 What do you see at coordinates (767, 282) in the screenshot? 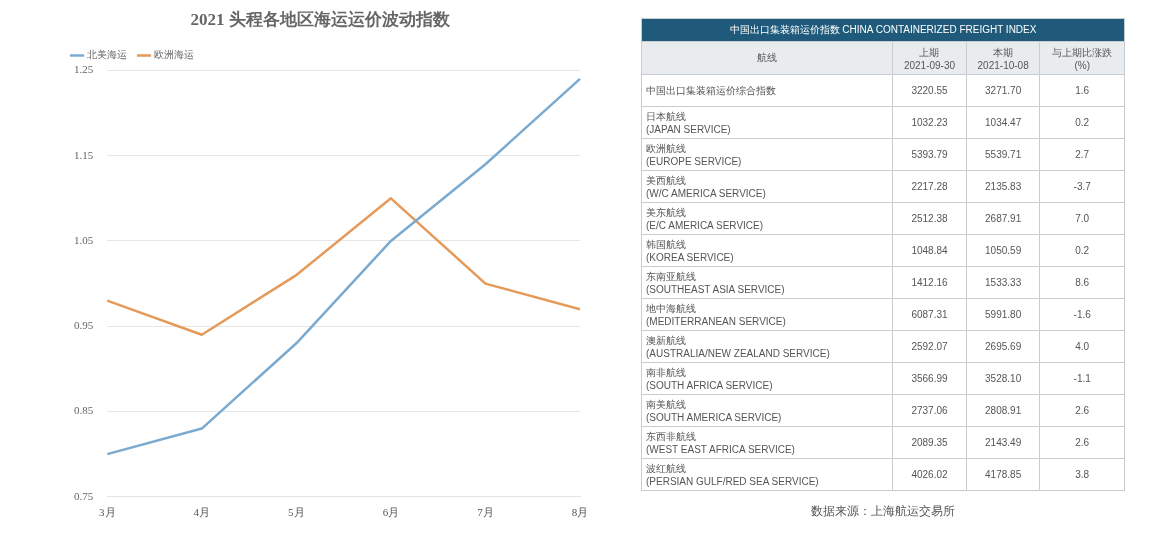
I see `category-label: 东南亚航线 (SOUTHEAST ASIA SERVICE)` at bounding box center [767, 282].